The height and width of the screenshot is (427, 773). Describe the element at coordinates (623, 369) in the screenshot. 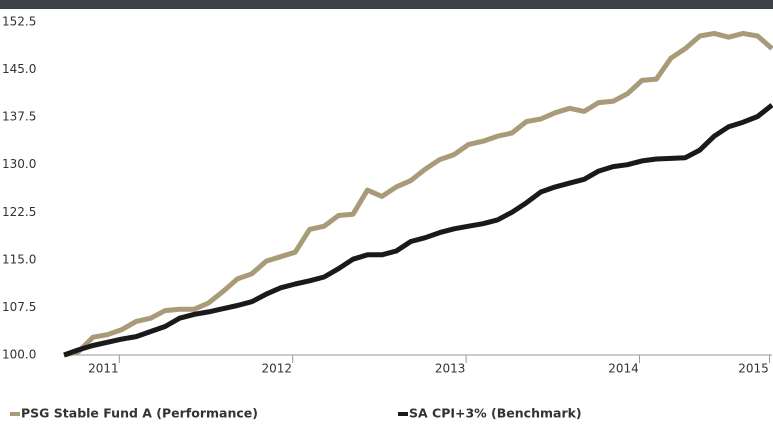

I see `x-tick-label: 2014` at that location.